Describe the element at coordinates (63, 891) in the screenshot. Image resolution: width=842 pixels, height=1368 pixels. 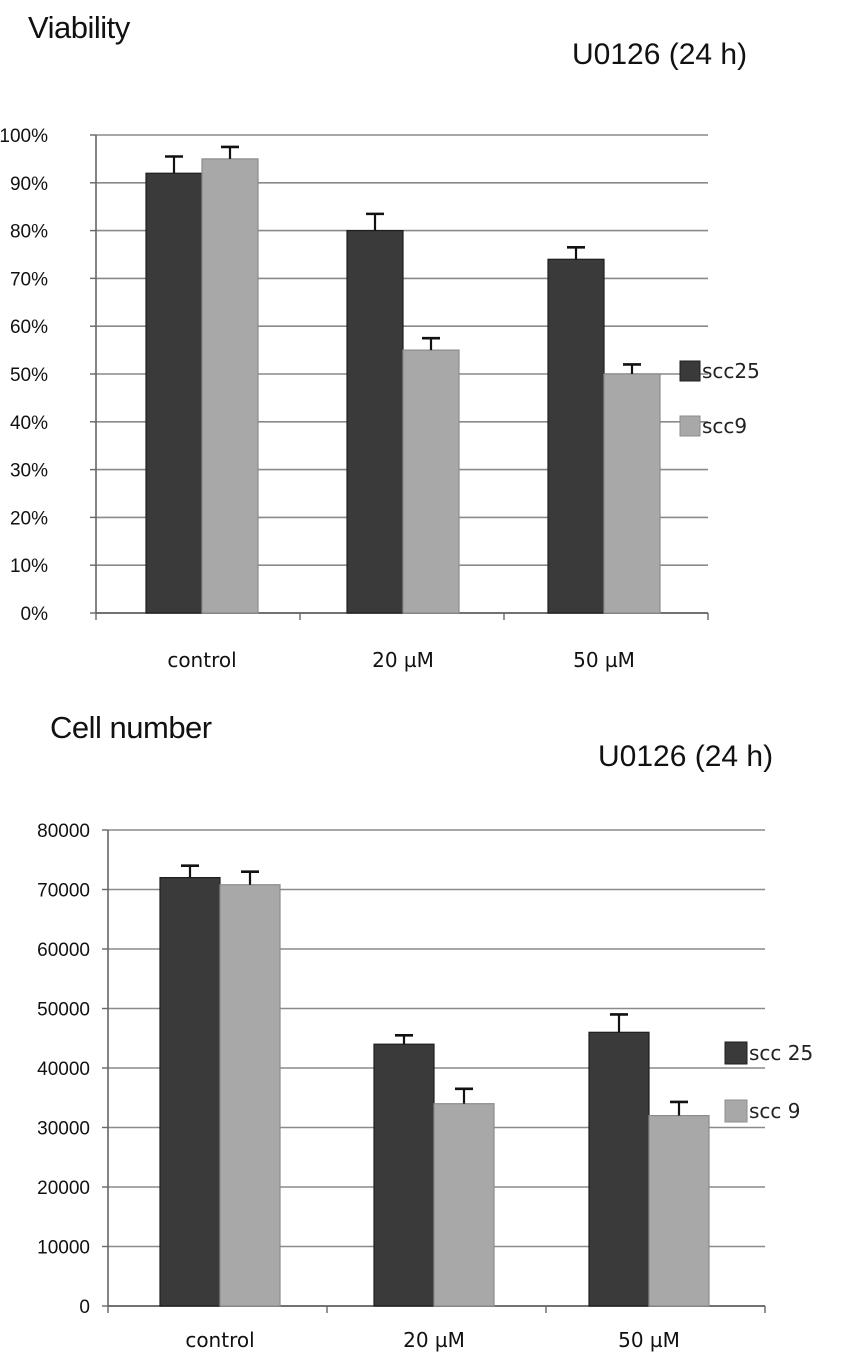
I see `y-tick-label: 70000` at that location.